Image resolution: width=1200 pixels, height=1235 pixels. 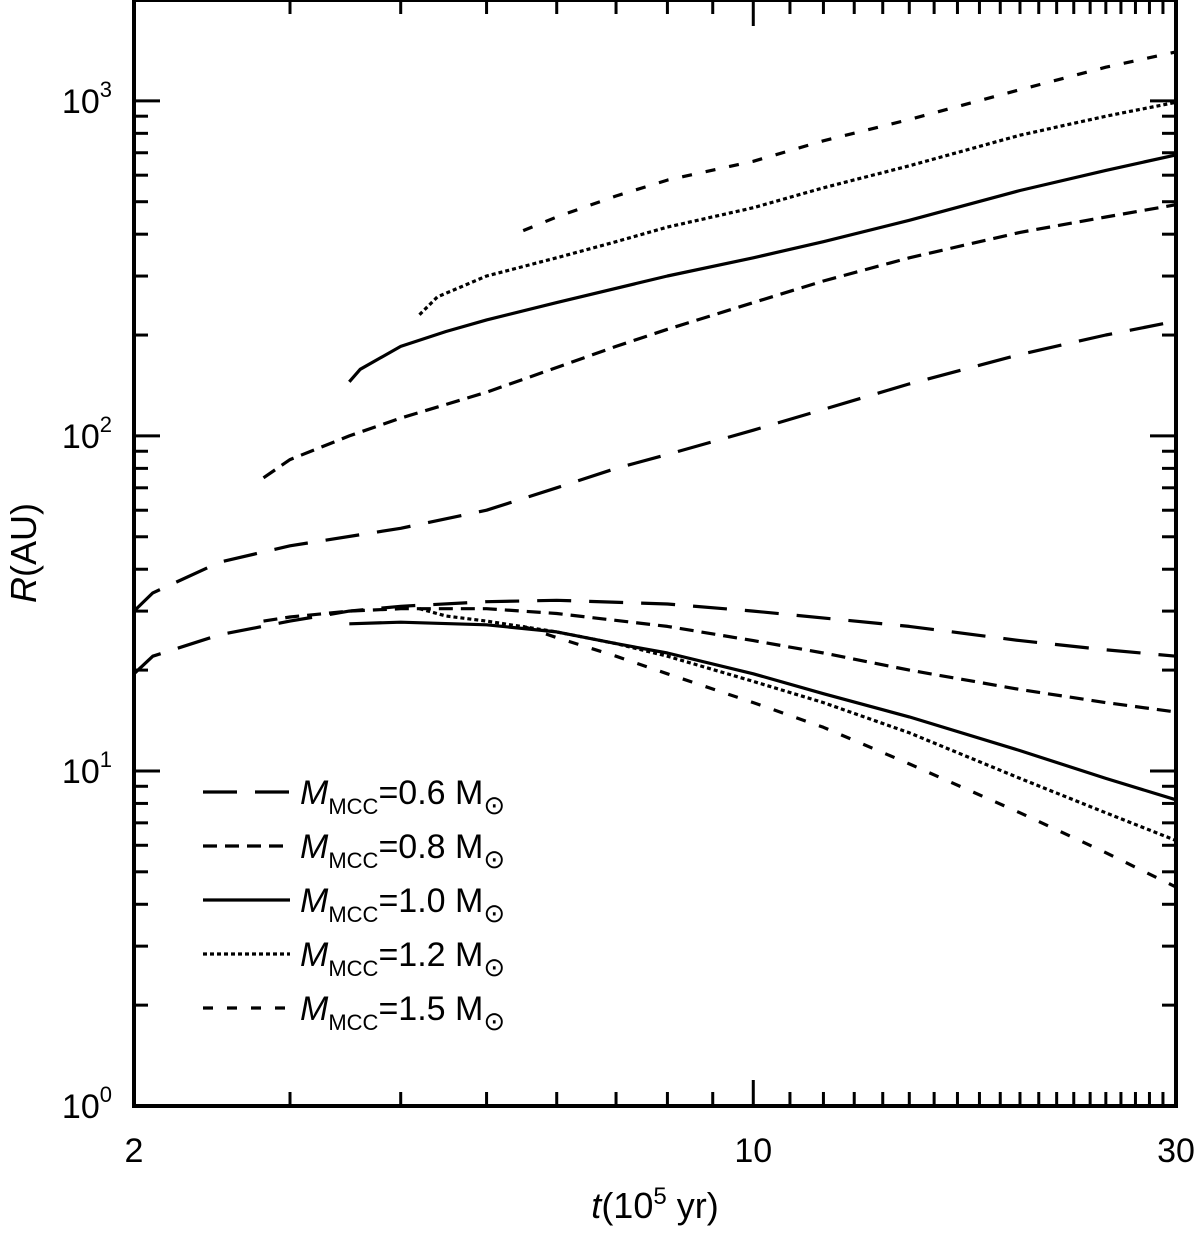 I want to click on x-axis-label-var: t, so click(x=597, y=1205).